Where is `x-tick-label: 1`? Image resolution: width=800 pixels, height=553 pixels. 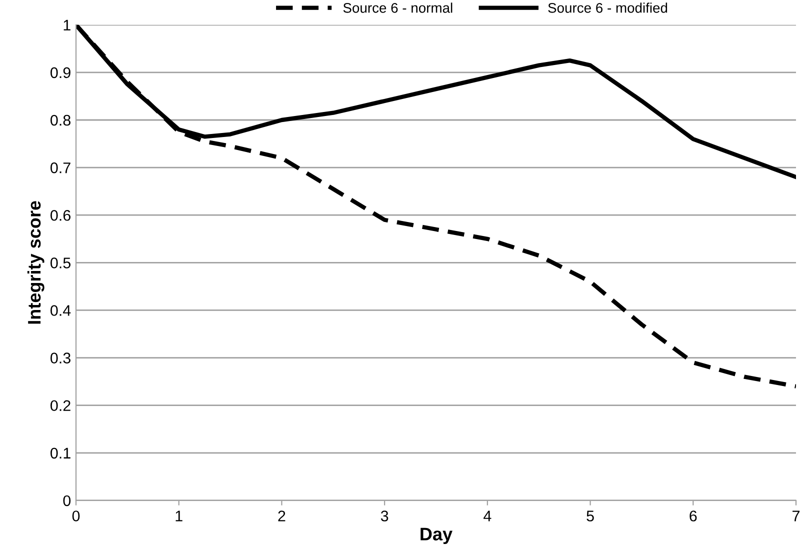 x-tick-label: 1 is located at coordinates (179, 516).